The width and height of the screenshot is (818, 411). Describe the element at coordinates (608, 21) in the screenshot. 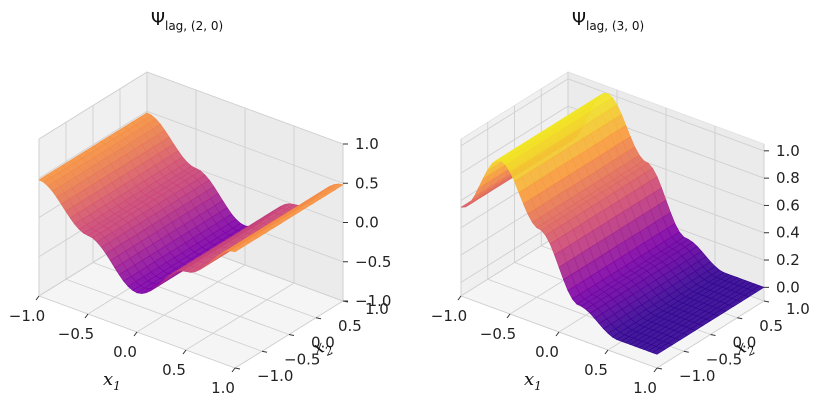

I see `chart-title: Ψlag, (3, 0)` at that location.